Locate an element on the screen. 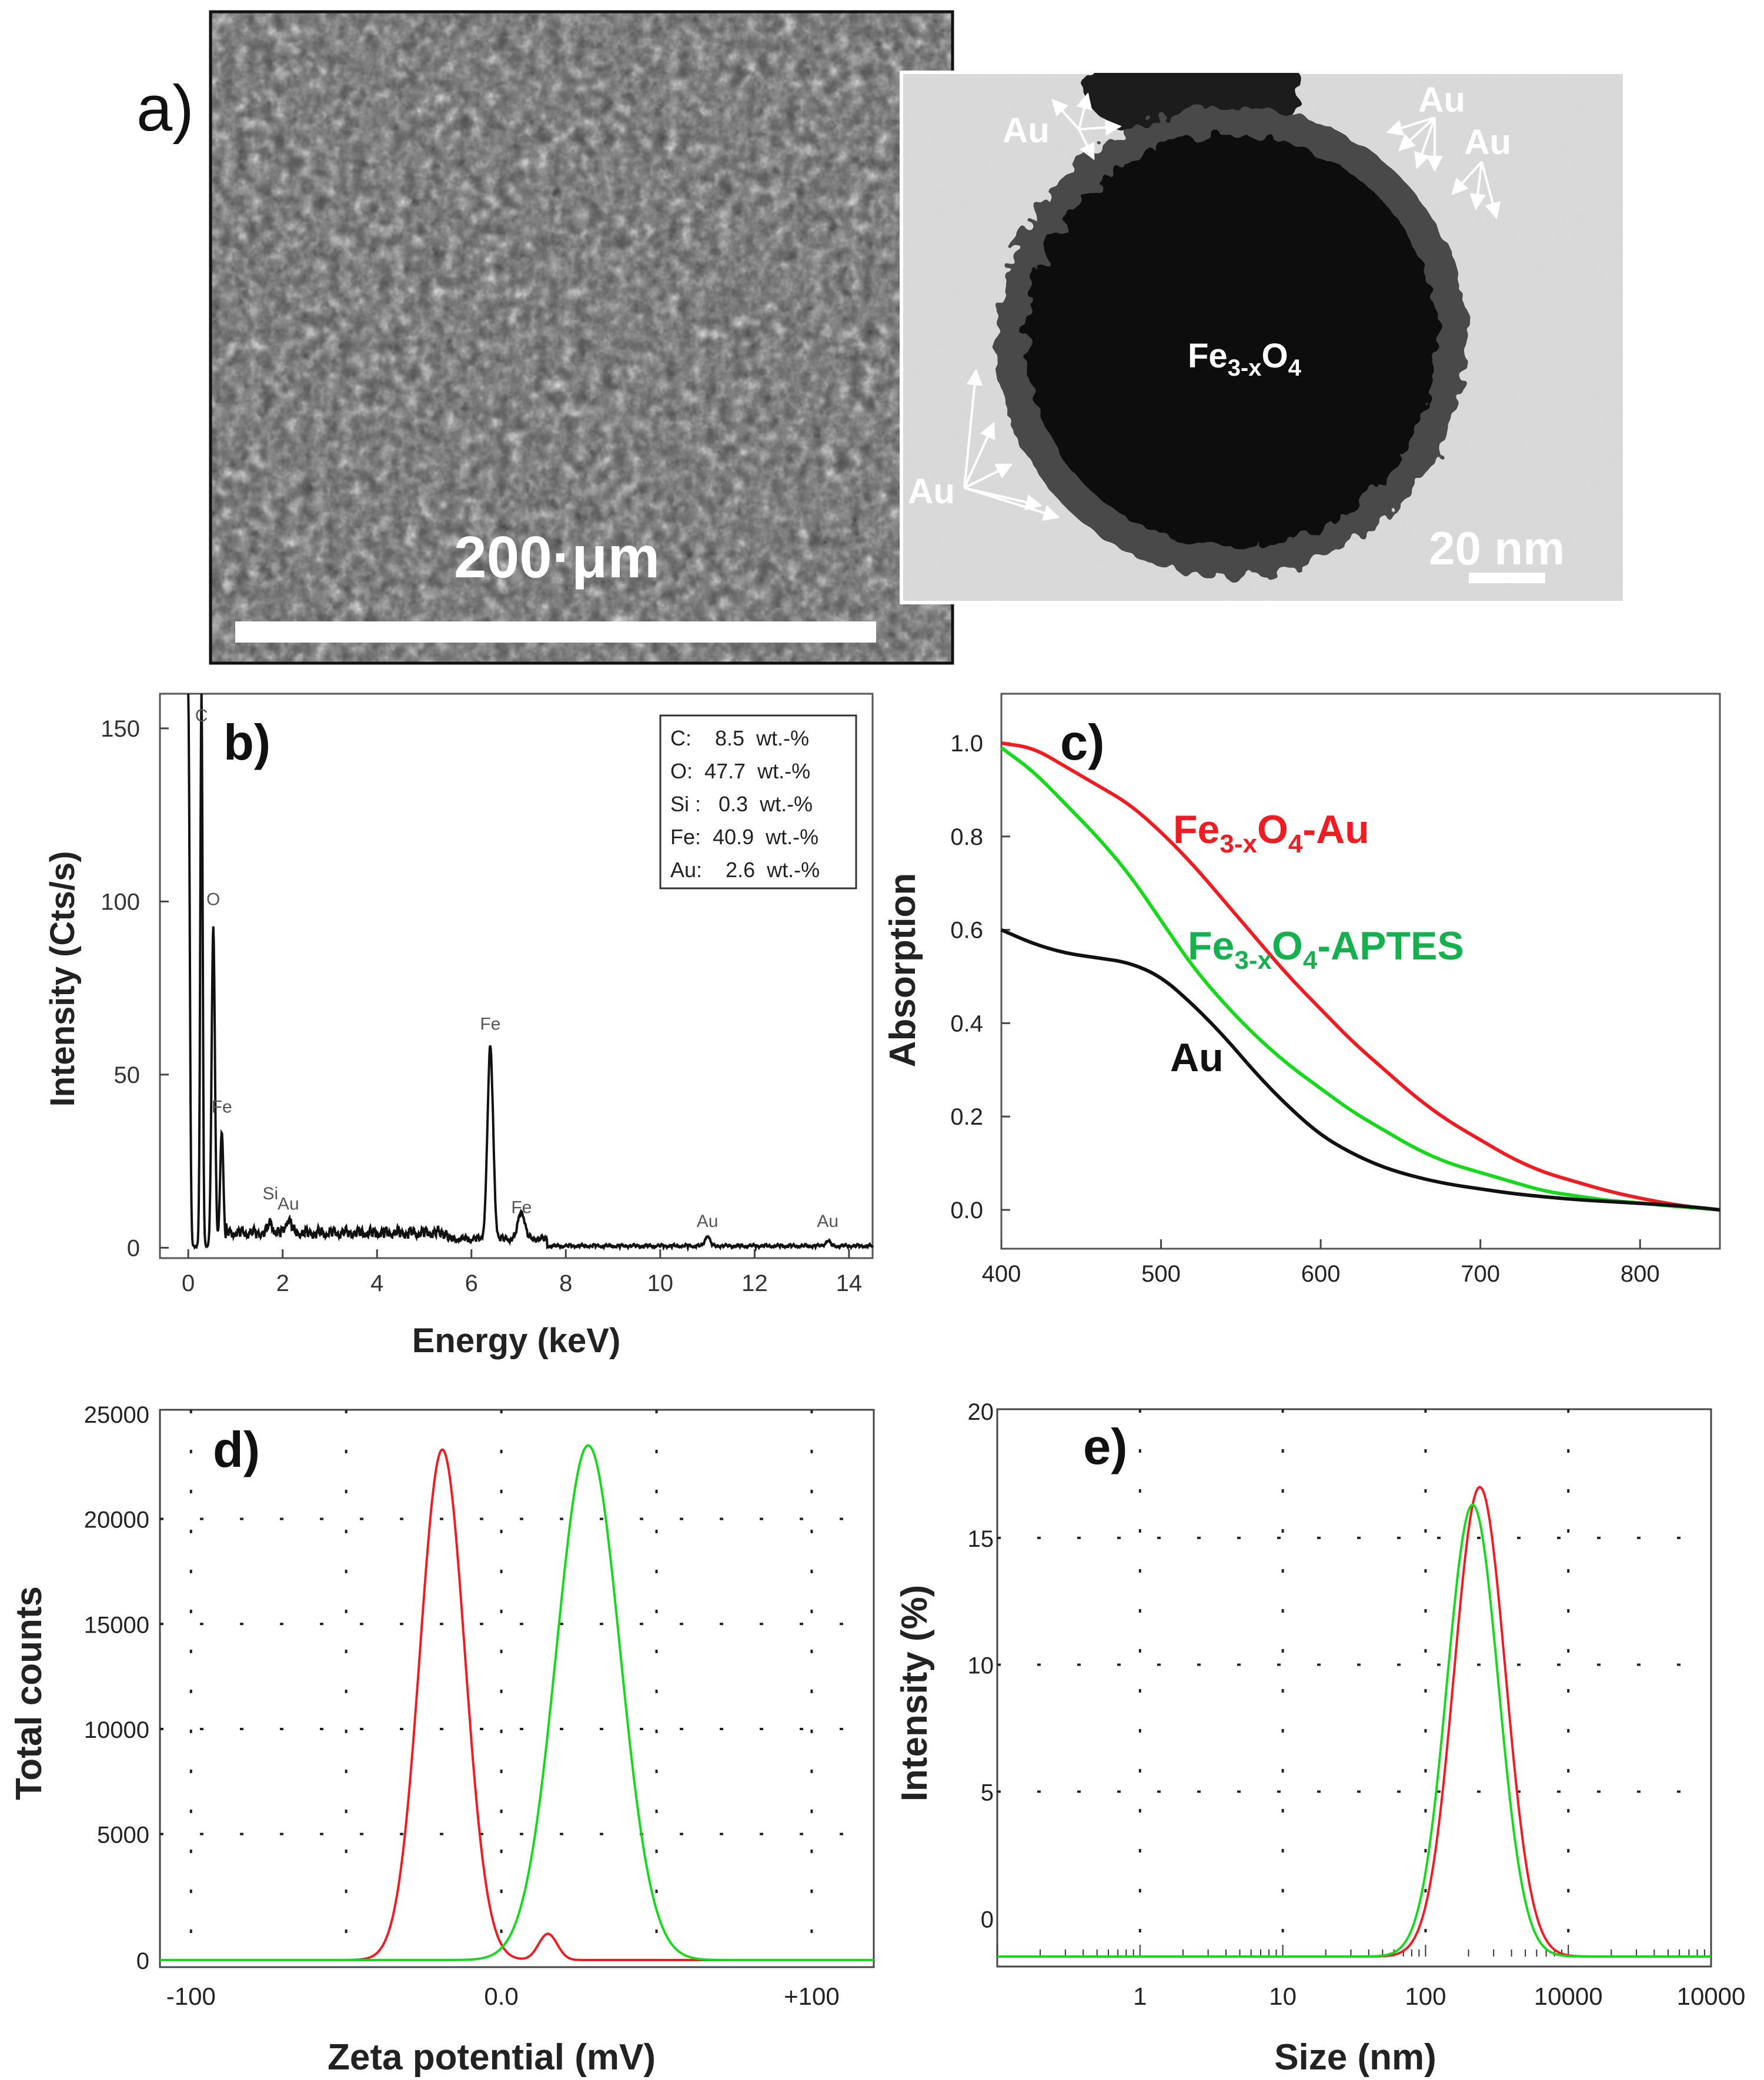  y-tick-label: 25000 is located at coordinates (116, 1415).